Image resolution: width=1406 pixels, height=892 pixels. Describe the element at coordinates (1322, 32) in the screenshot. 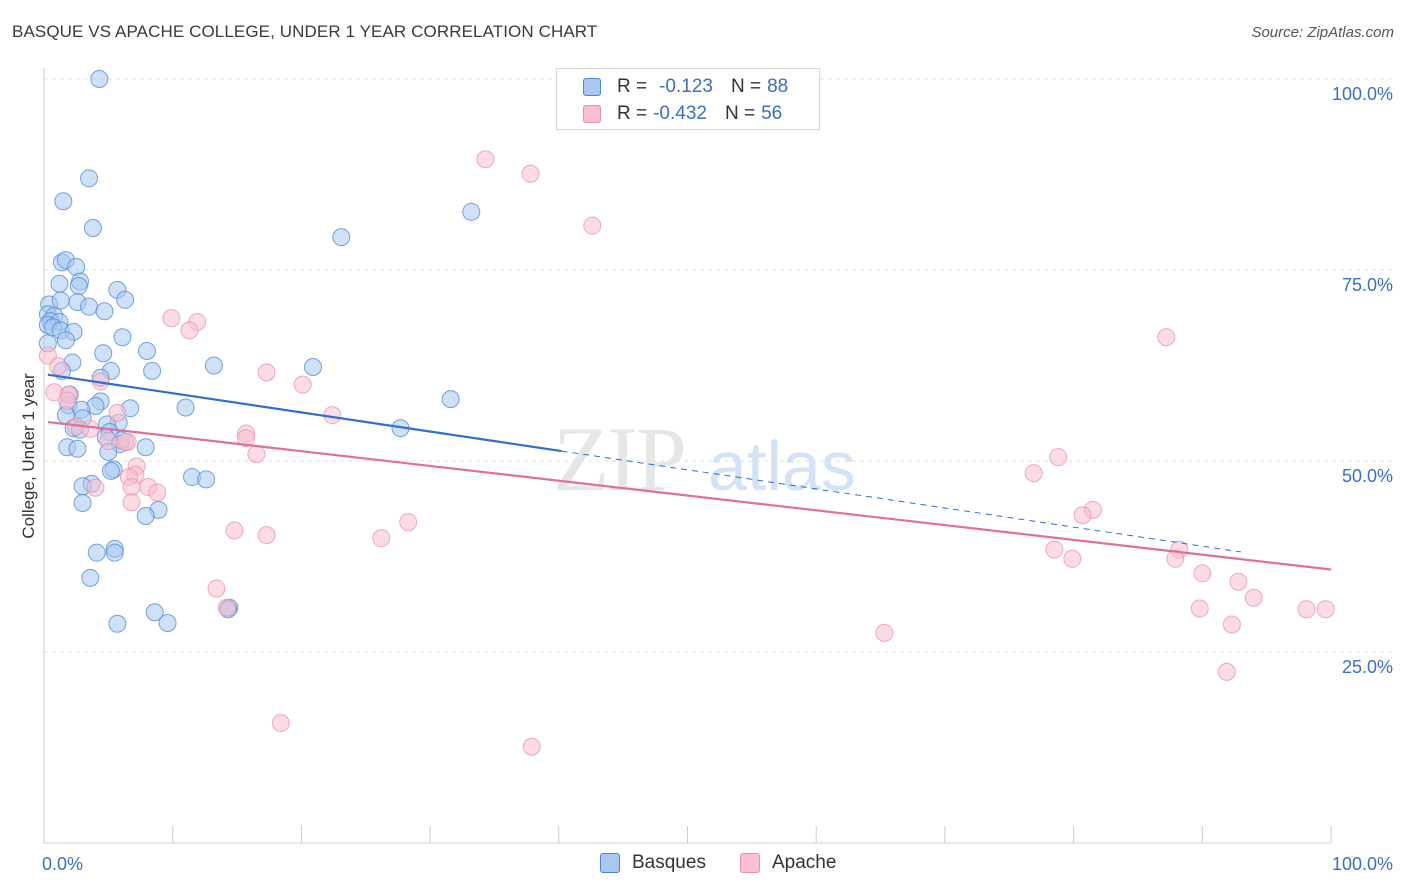

I see `source-note: Source: ZipAtlas.com` at that location.